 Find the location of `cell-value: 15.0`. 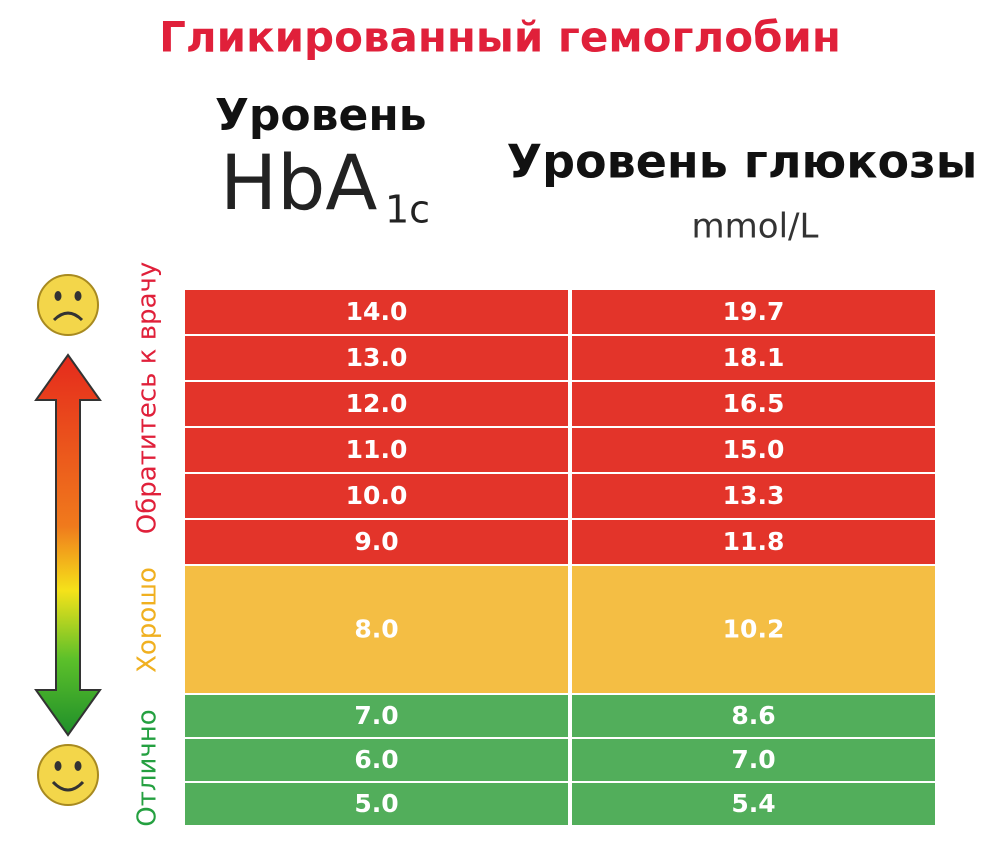

cell-value: 15.0 is located at coordinates (754, 449).